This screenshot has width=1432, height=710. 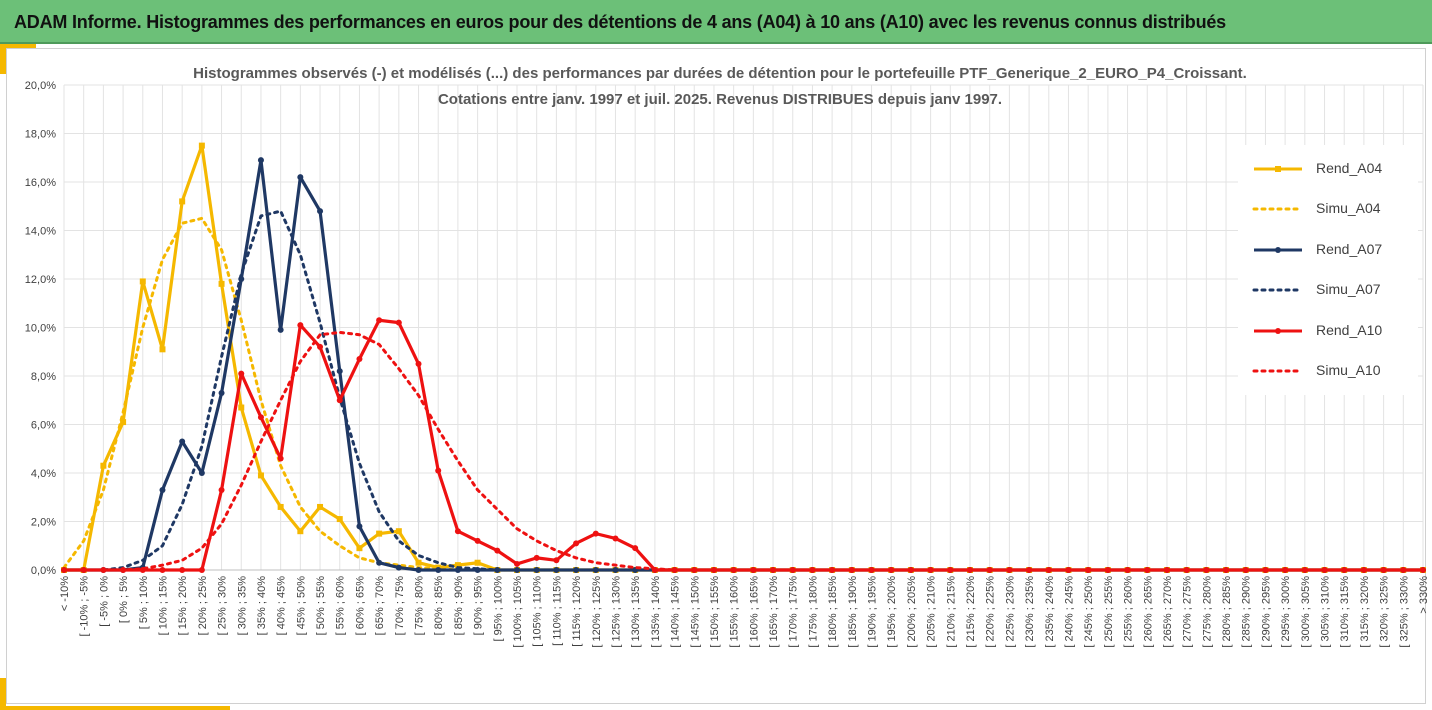 I want to click on x-tick-label: [ 180% ; 185%, so click(x=833, y=612).